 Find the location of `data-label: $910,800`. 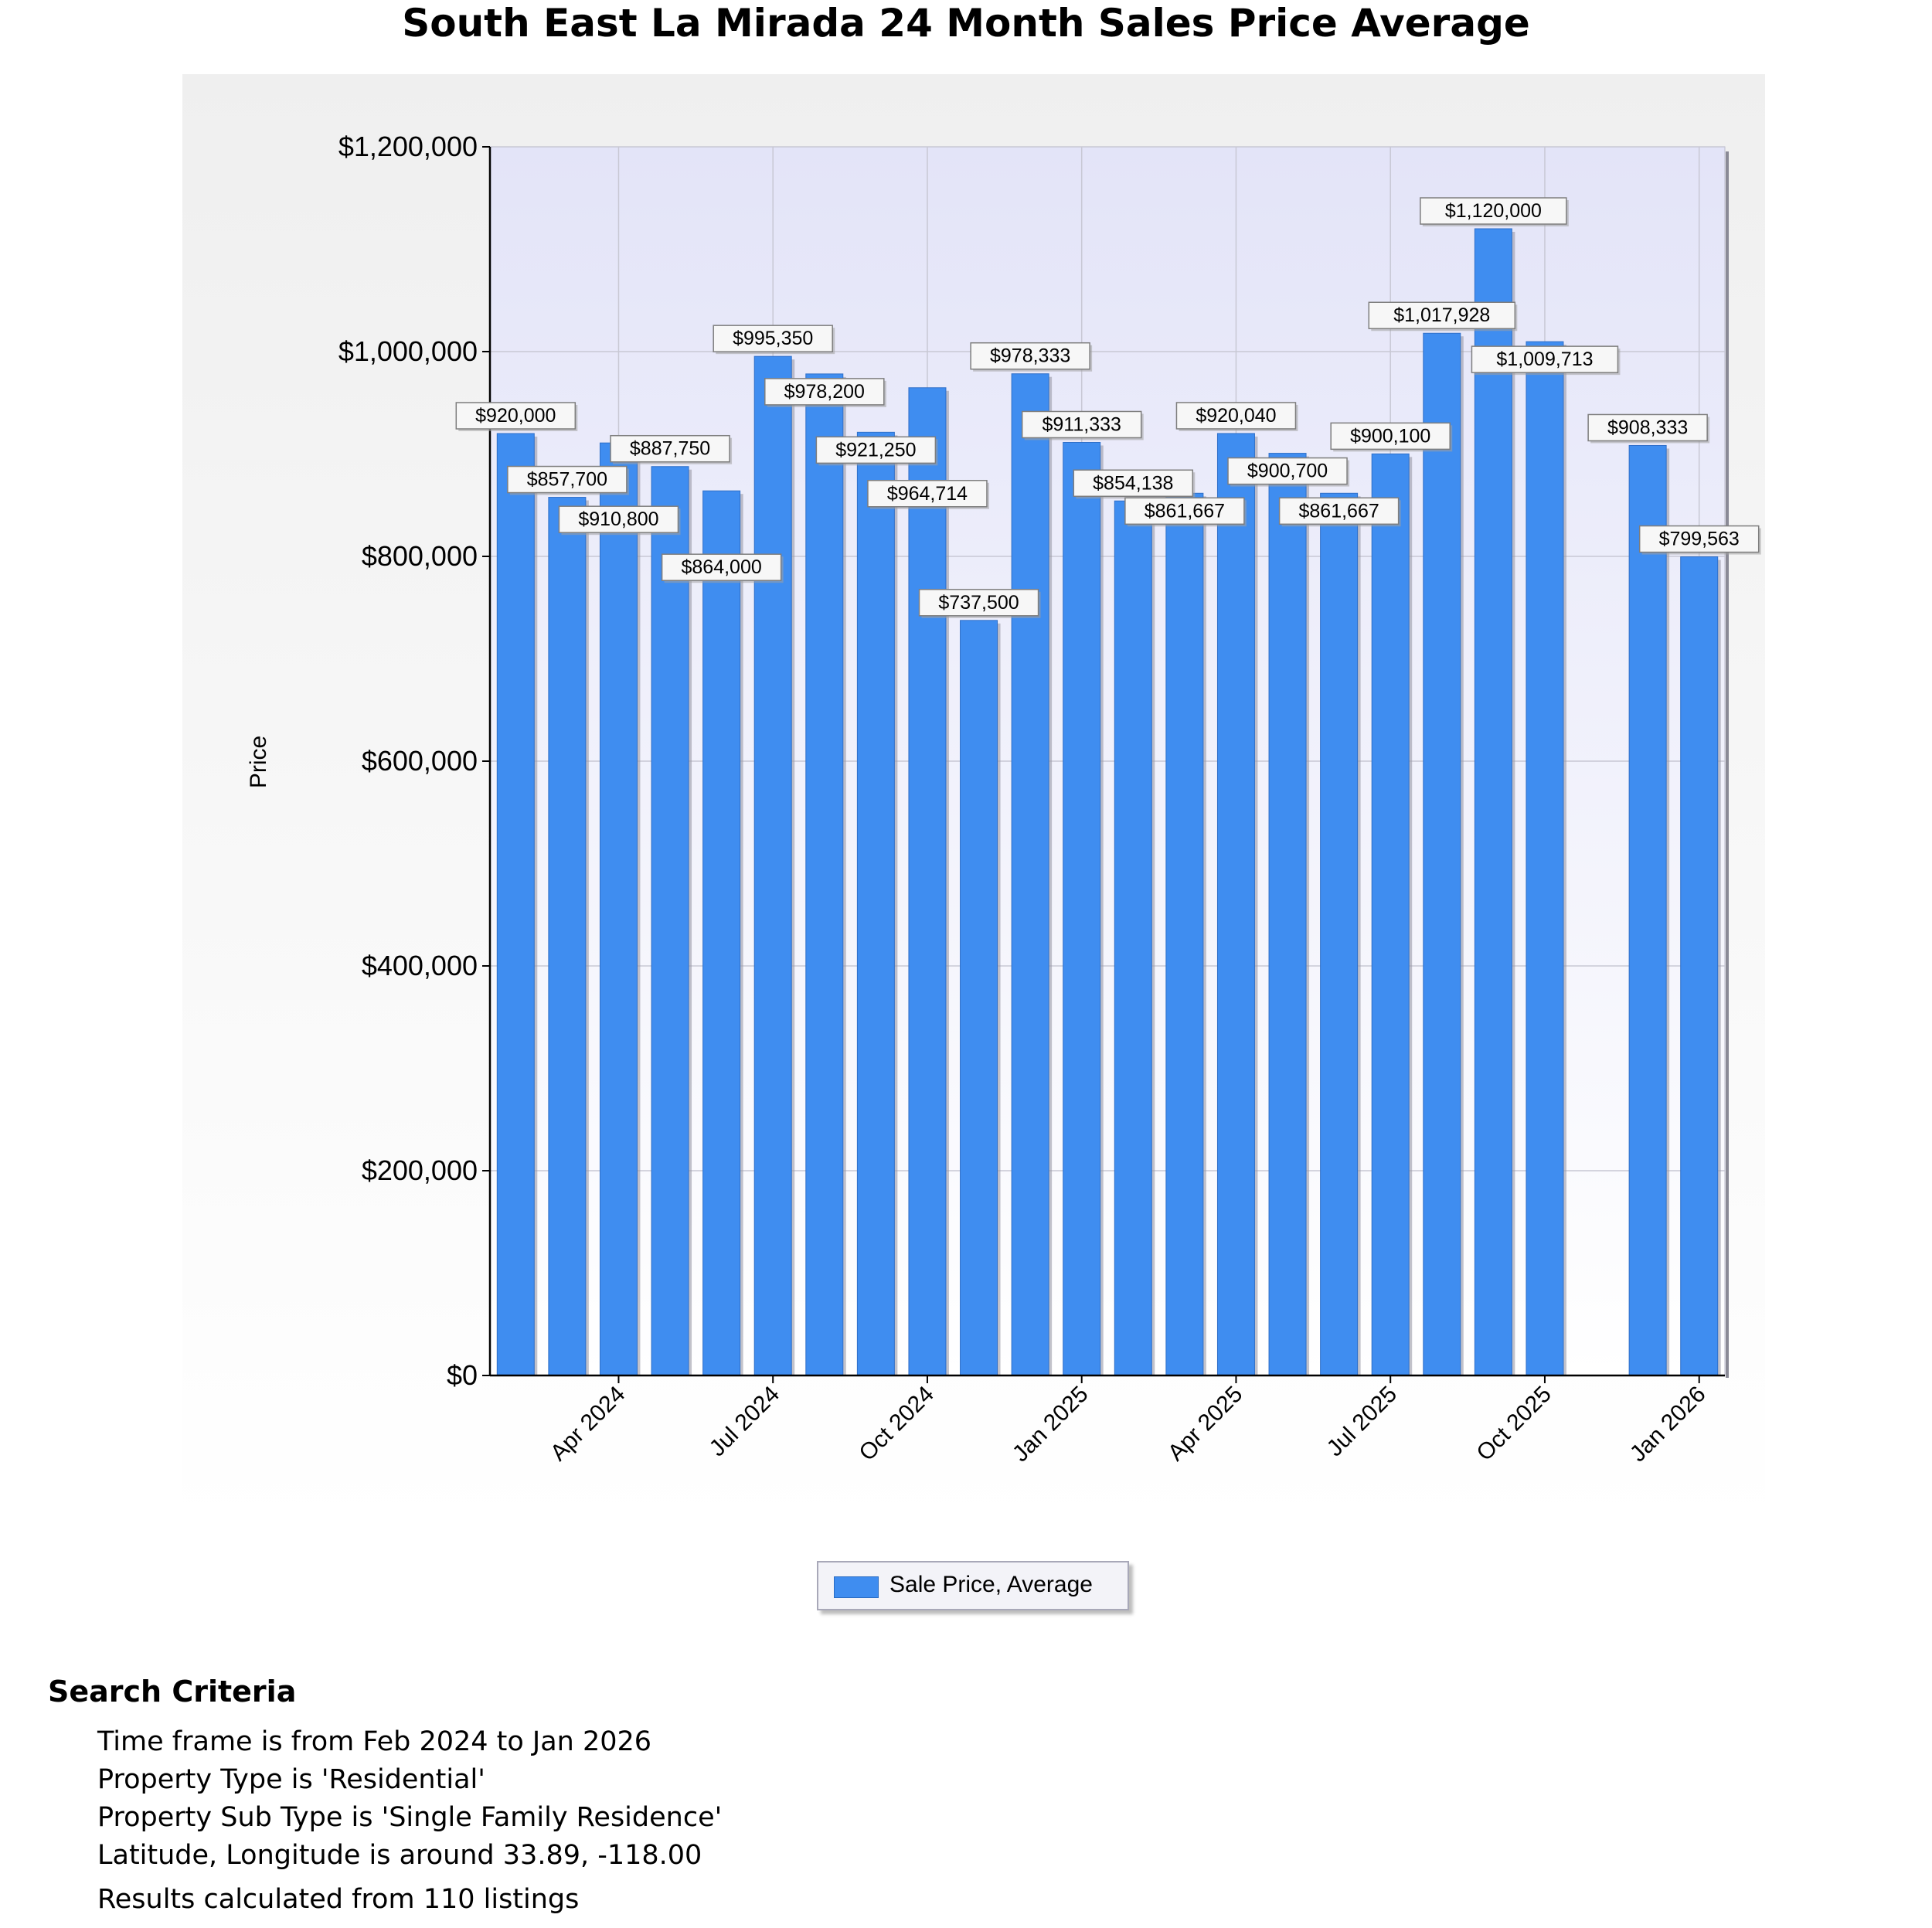

data-label: $910,800 is located at coordinates (618, 519).